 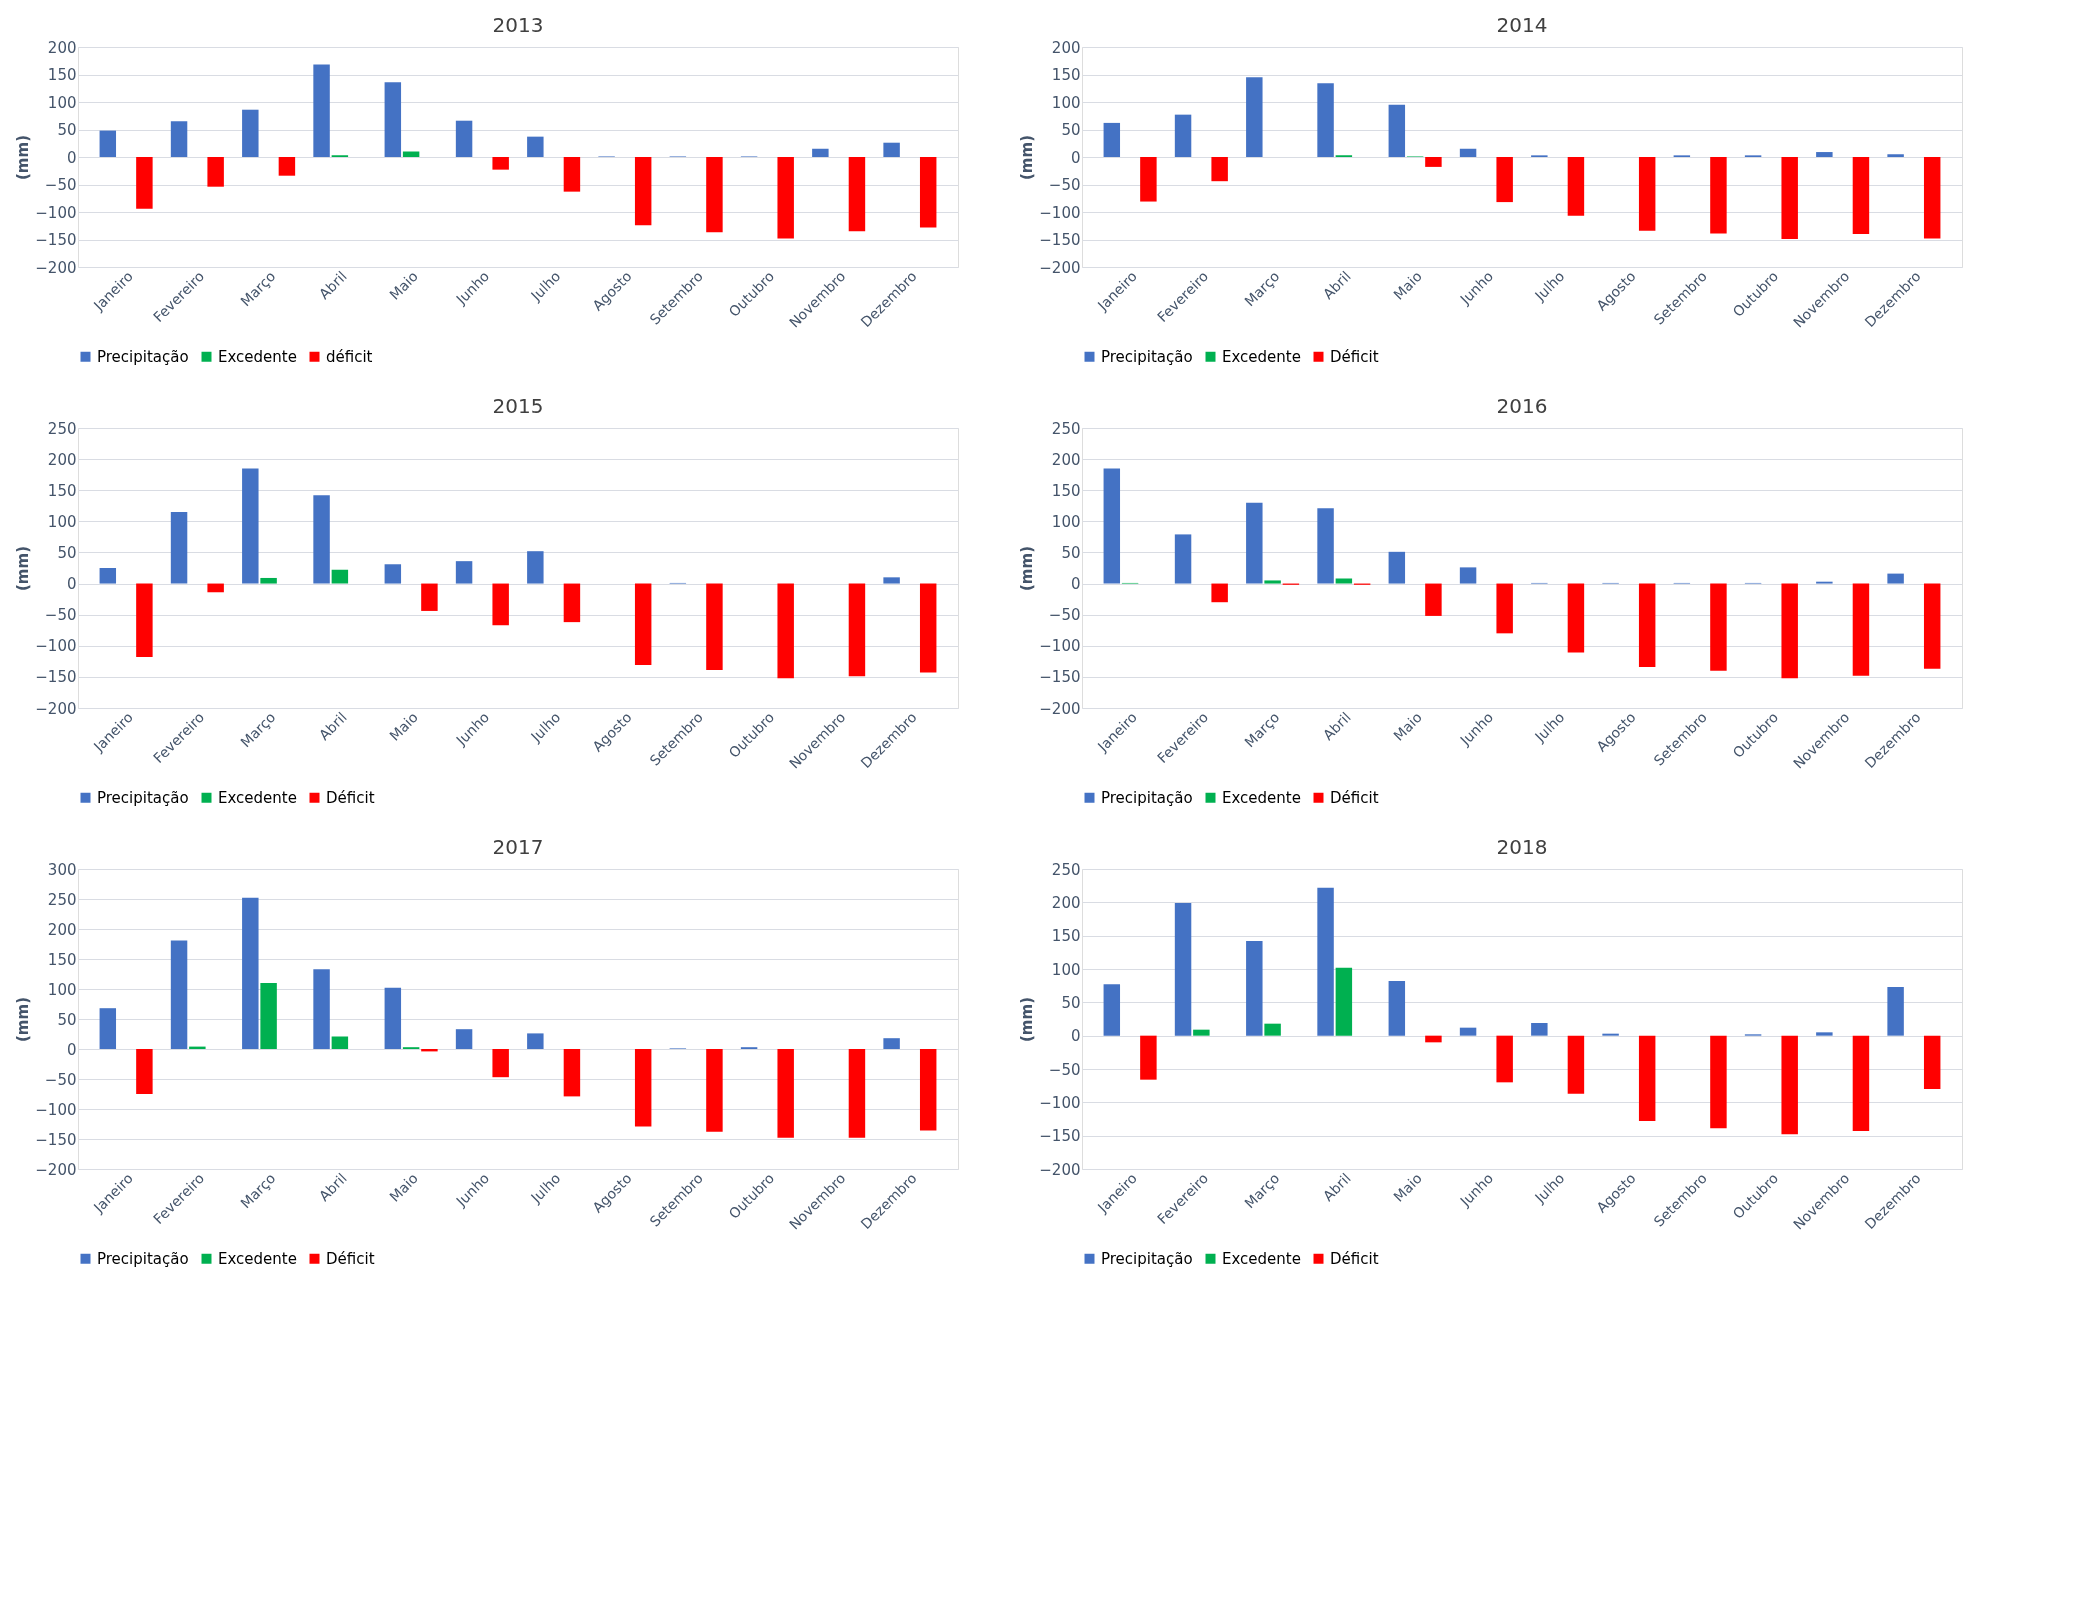 What do you see at coordinates (62, 459) in the screenshot?
I see `y-tick-label: 200` at bounding box center [62, 459].